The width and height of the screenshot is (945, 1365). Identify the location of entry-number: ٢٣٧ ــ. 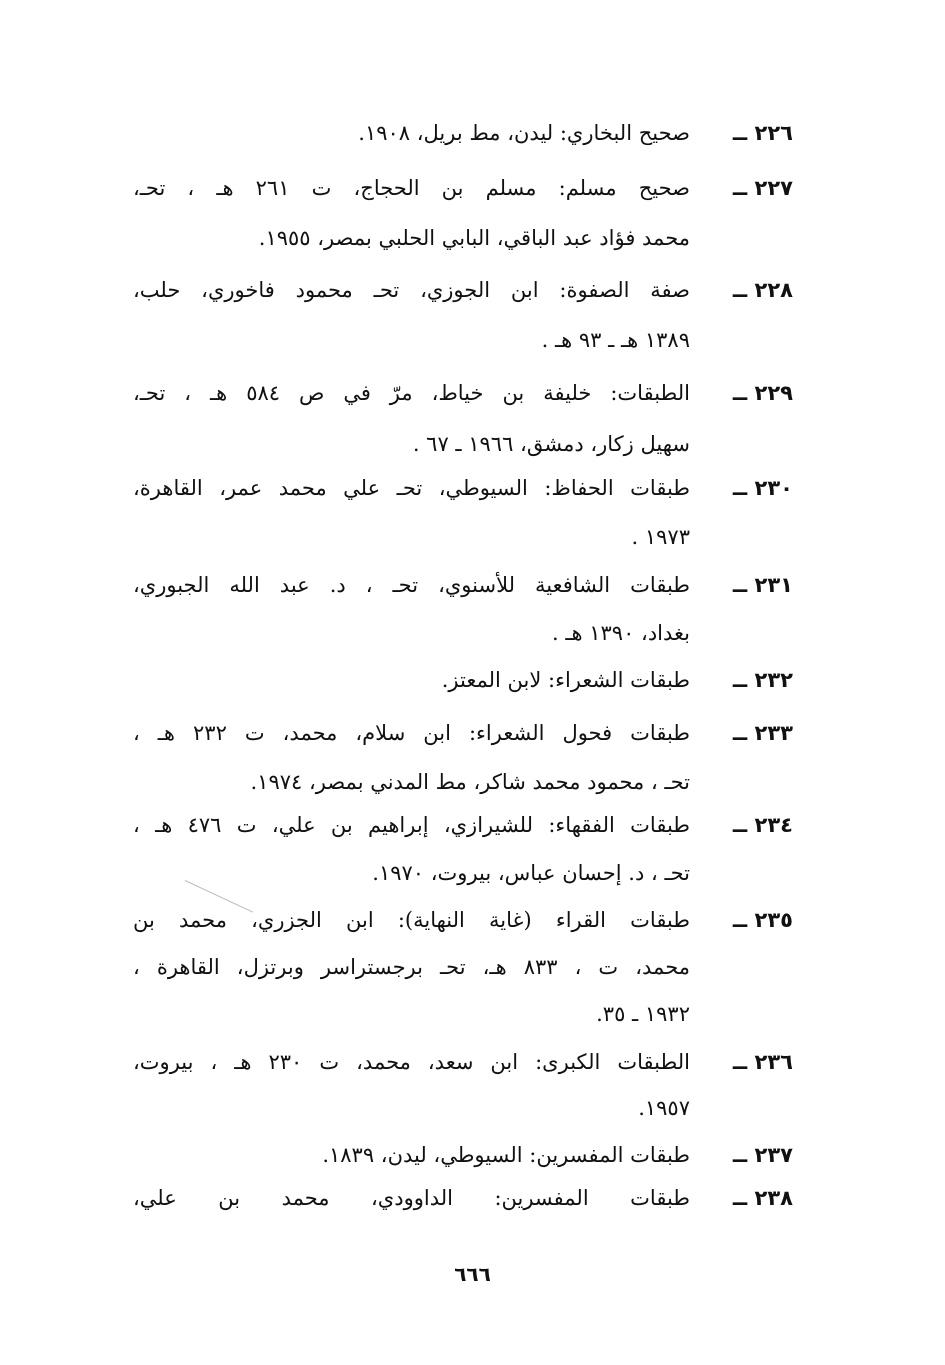
(762, 1155).